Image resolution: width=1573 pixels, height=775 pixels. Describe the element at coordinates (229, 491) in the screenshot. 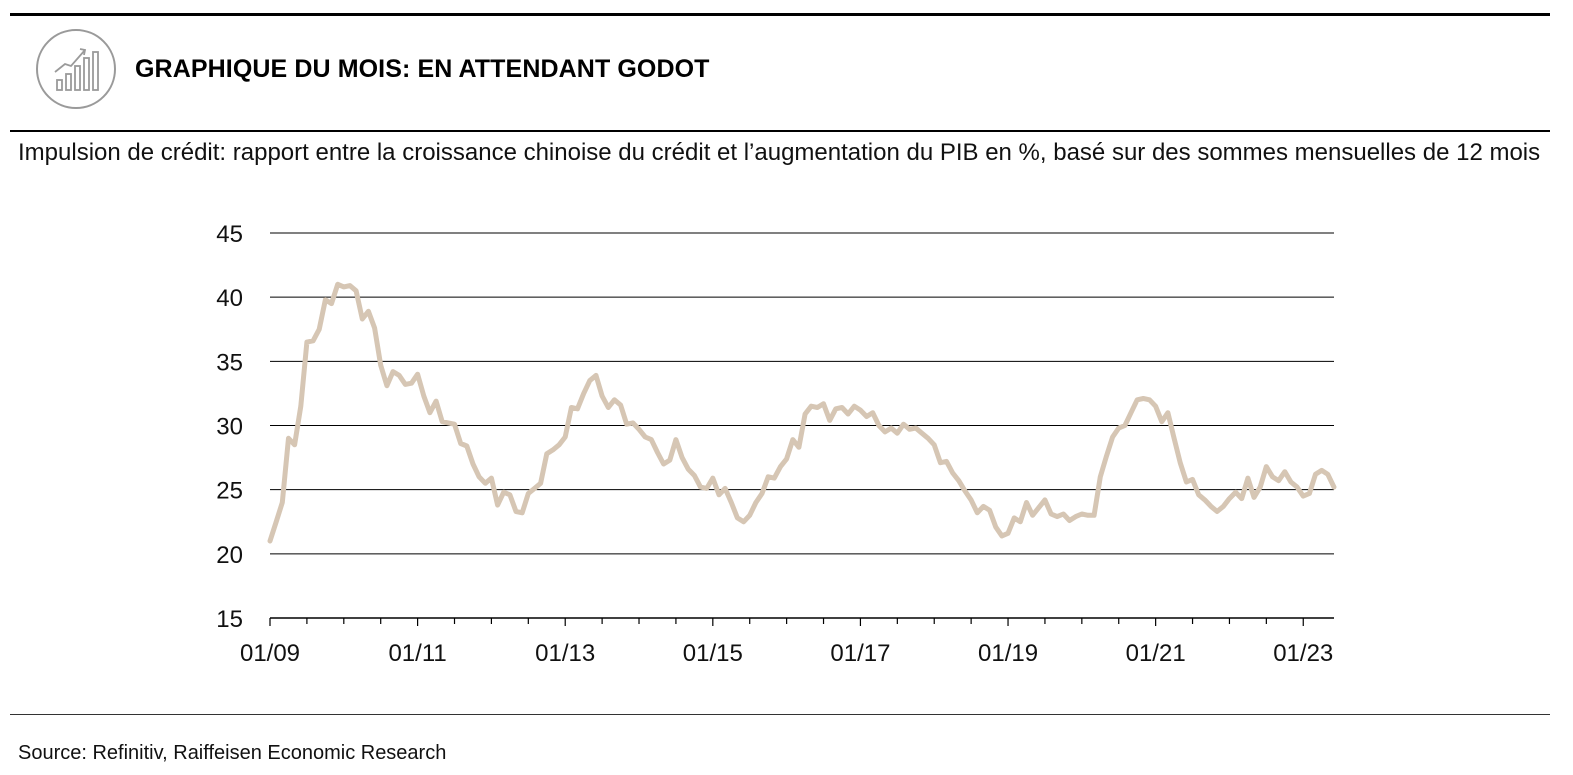

I see `y-tick-label: 25` at that location.